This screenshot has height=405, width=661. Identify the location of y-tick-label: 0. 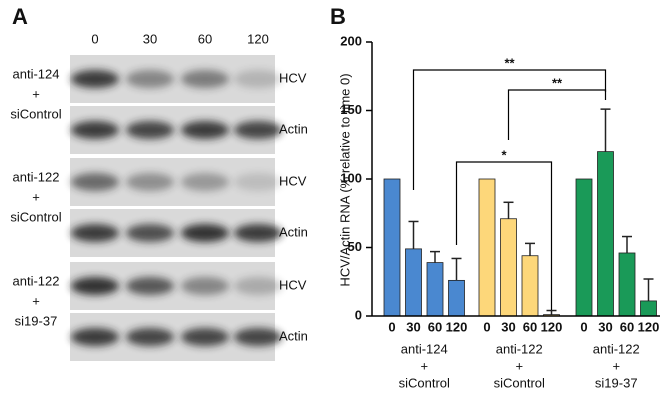
(358, 314).